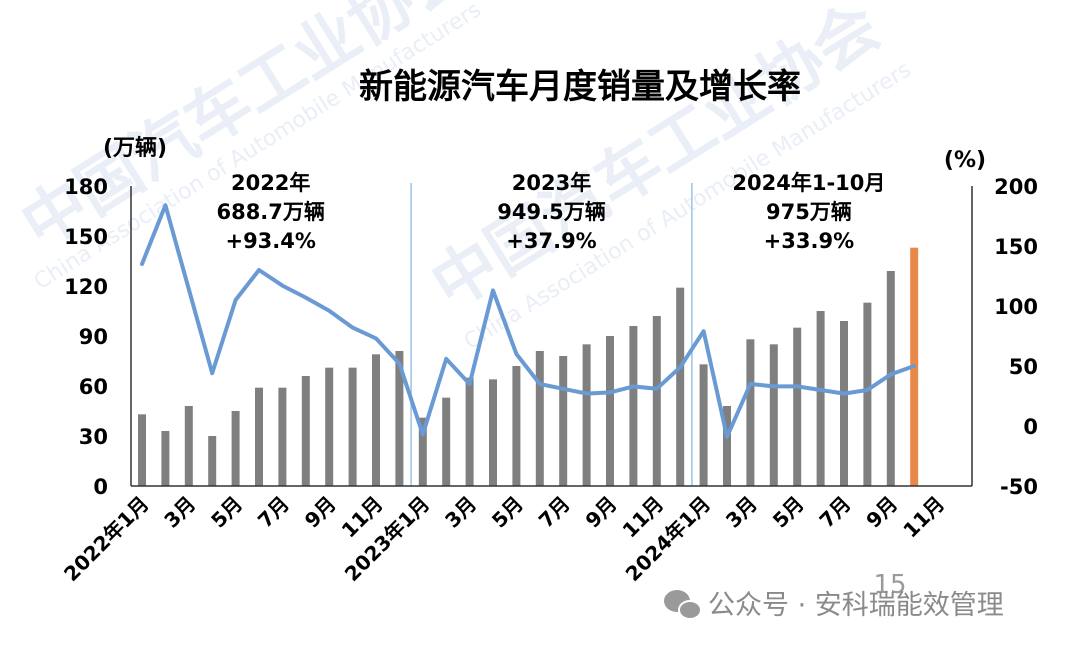 The image size is (1080, 649). I want to click on wechat-icon, so click(683, 605).